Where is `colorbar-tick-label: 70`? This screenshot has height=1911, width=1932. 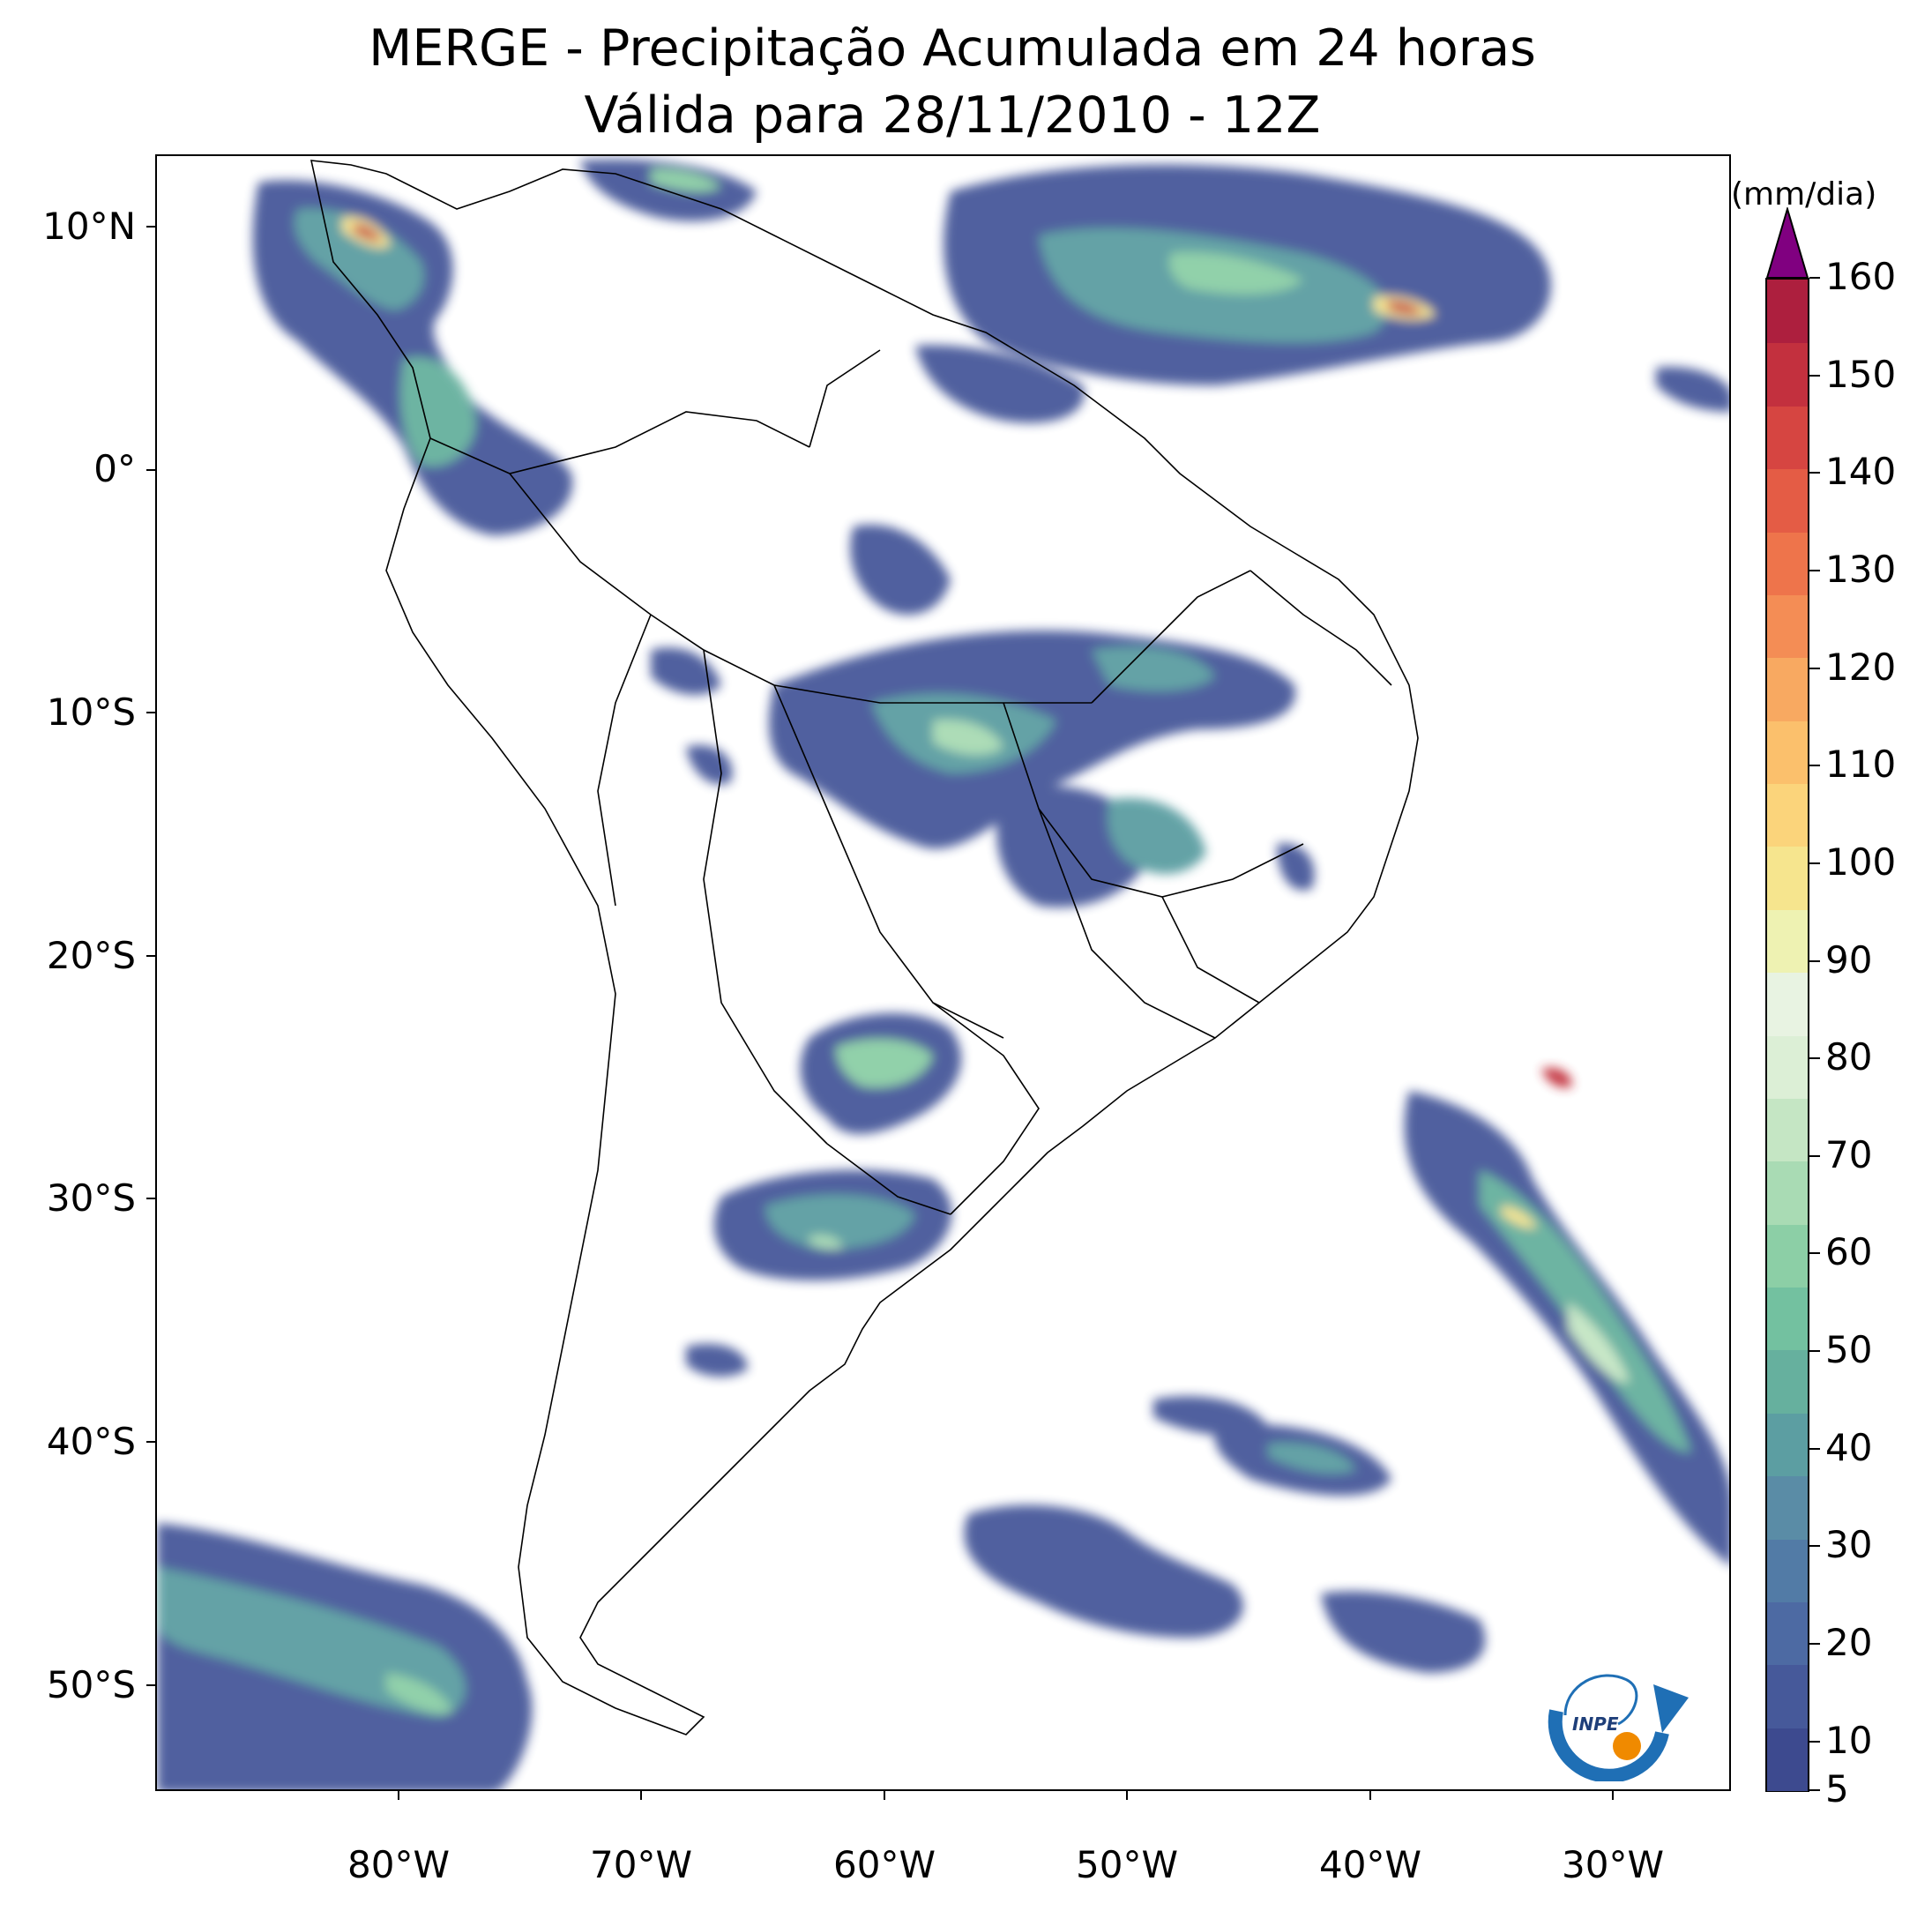
colorbar-tick-label: 70 is located at coordinates (1849, 1154).